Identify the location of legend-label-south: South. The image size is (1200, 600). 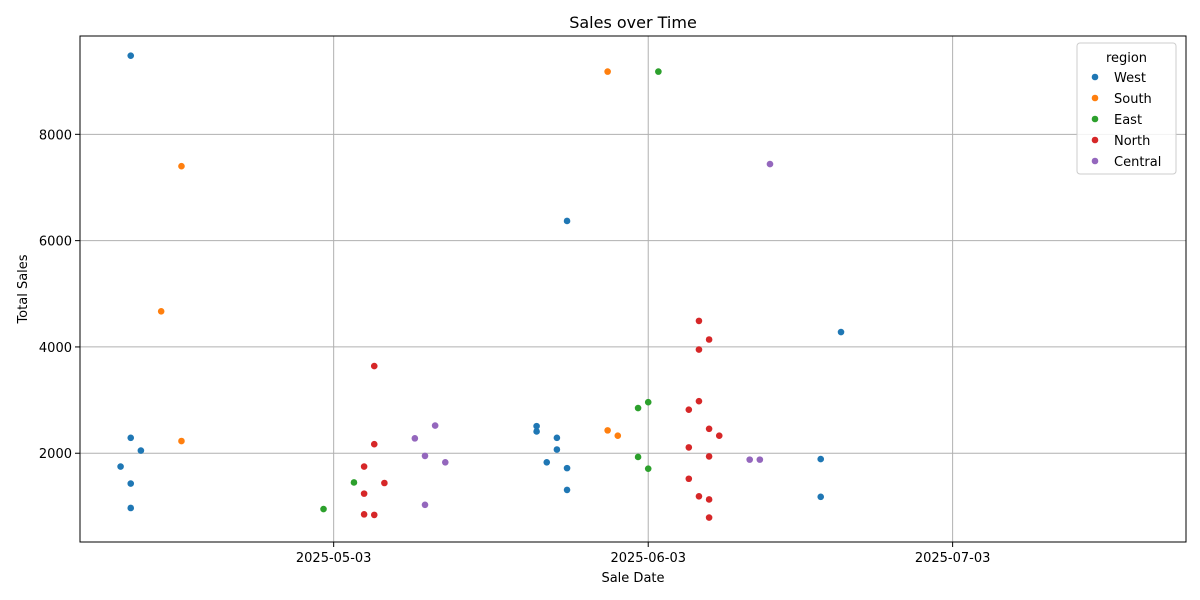
(1133, 99).